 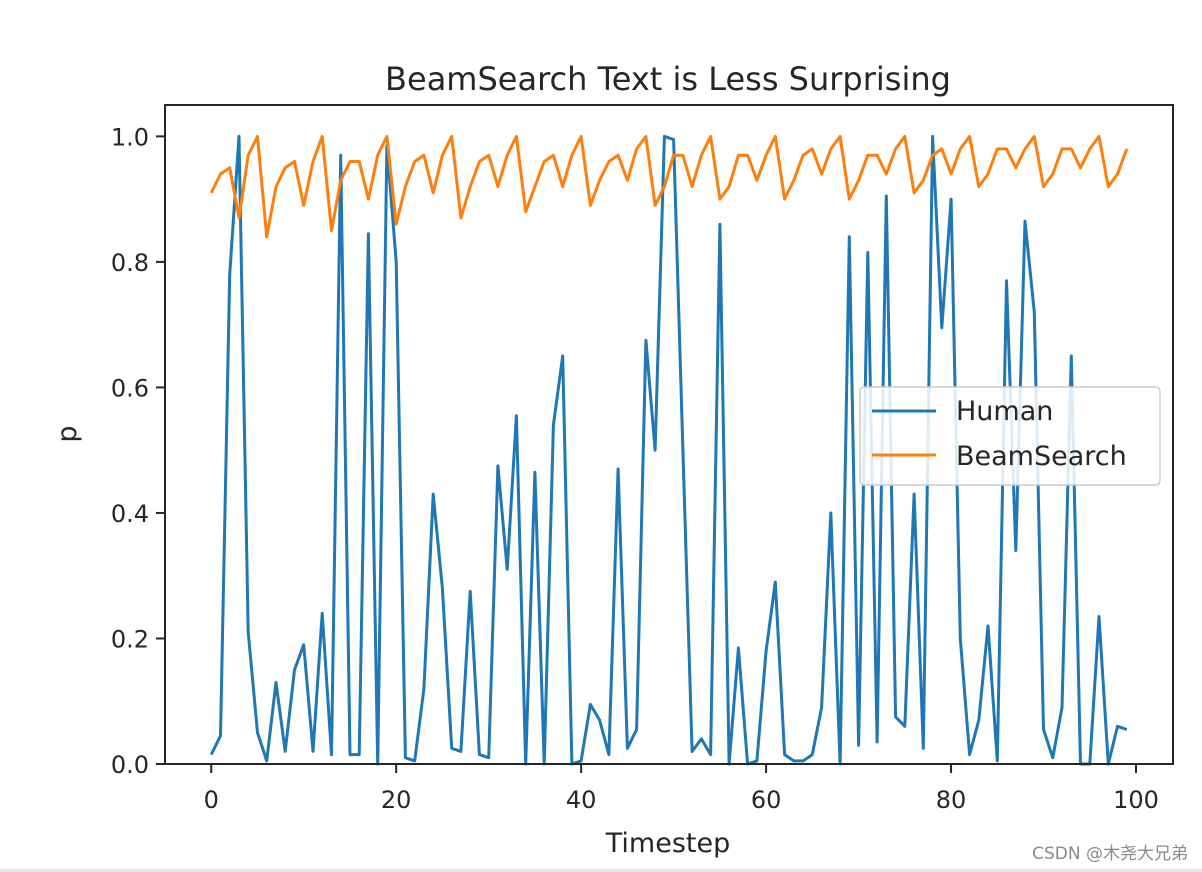 I want to click on x-axis-label: Timestep, so click(x=667, y=843).